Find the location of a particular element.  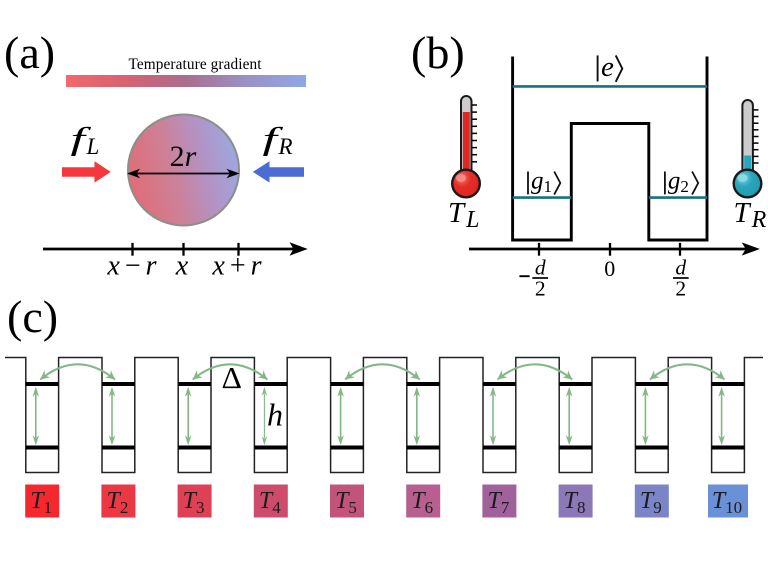

svg-text: Δ is located at coordinates (232, 377).